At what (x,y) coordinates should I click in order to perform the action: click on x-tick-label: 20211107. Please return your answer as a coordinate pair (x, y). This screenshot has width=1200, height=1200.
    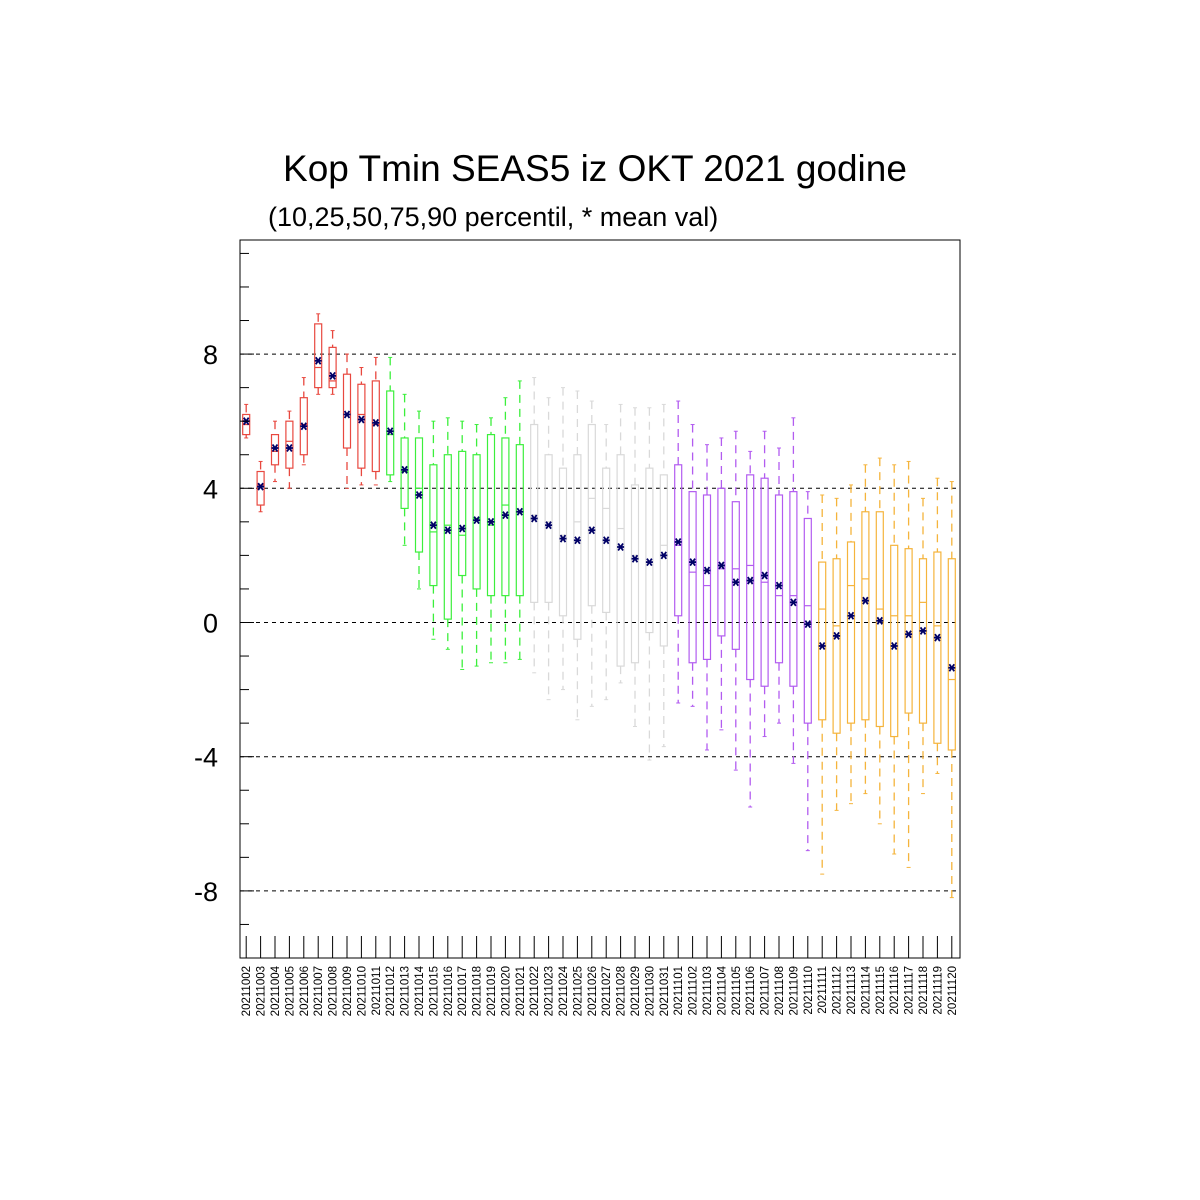
    Looking at the image, I should click on (766, 990).